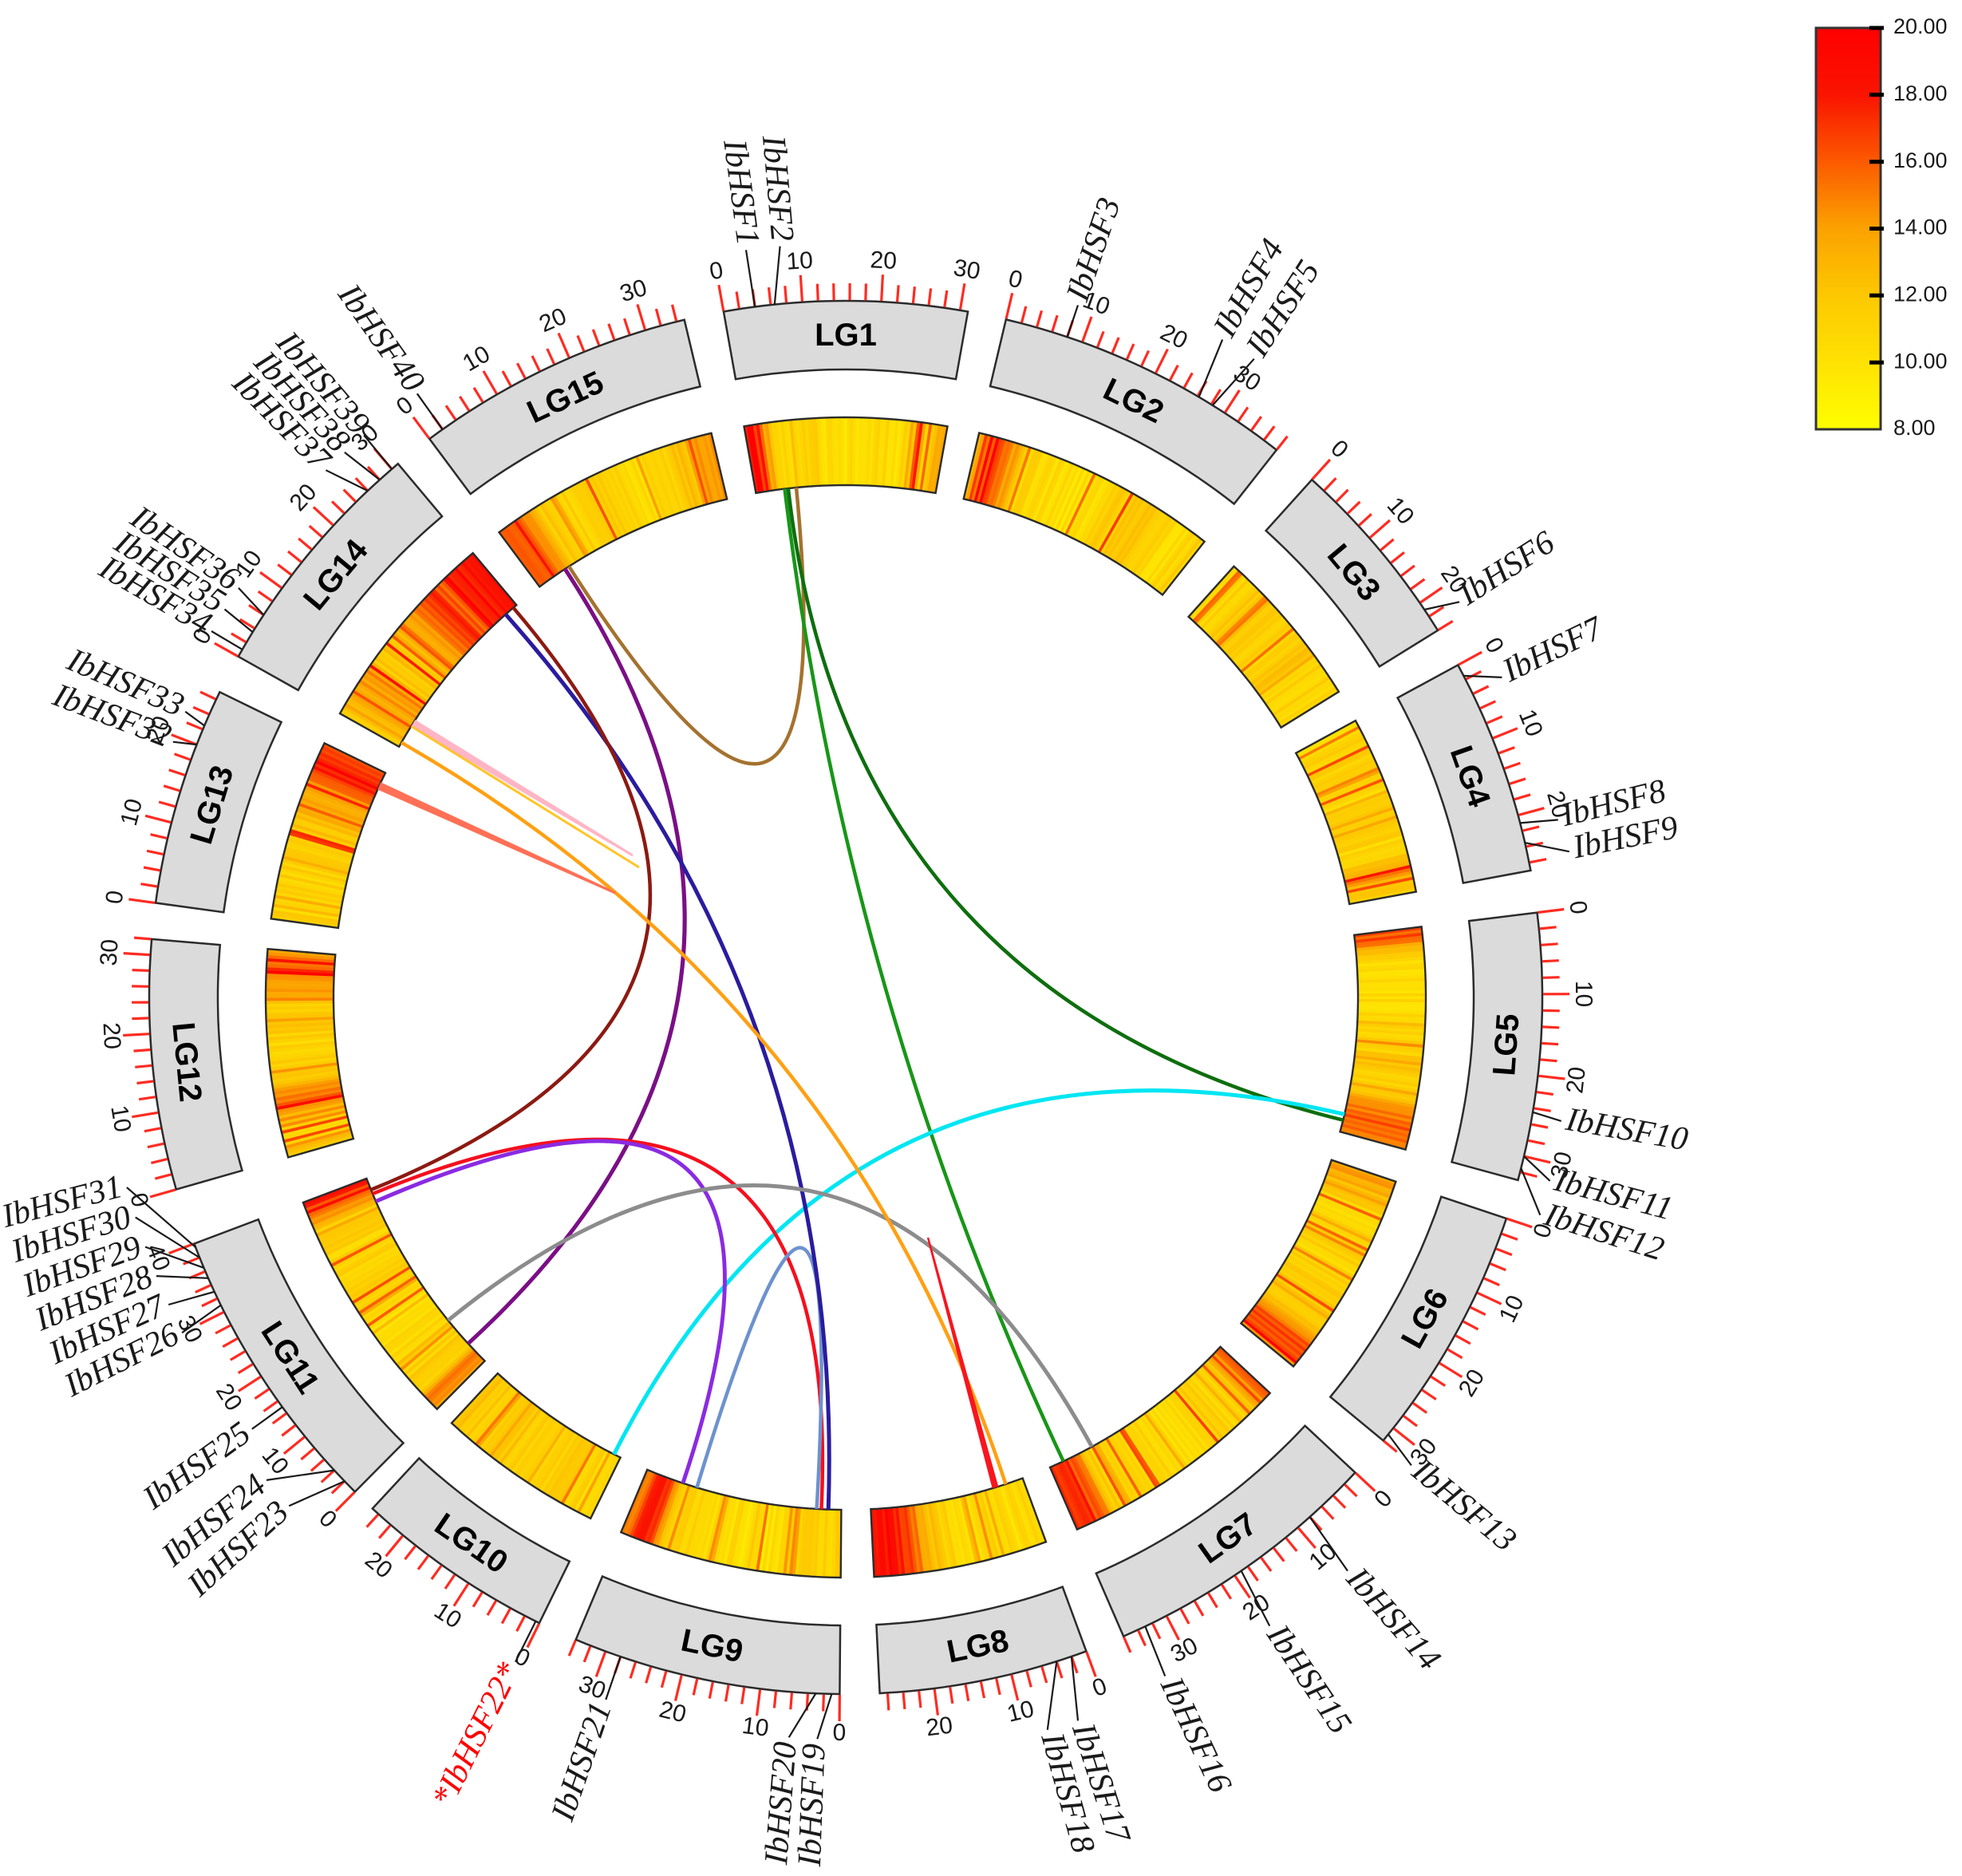 This screenshot has height=1876, width=1962. What do you see at coordinates (1920, 93) in the screenshot?
I see `svg-text: 18.00` at bounding box center [1920, 93].